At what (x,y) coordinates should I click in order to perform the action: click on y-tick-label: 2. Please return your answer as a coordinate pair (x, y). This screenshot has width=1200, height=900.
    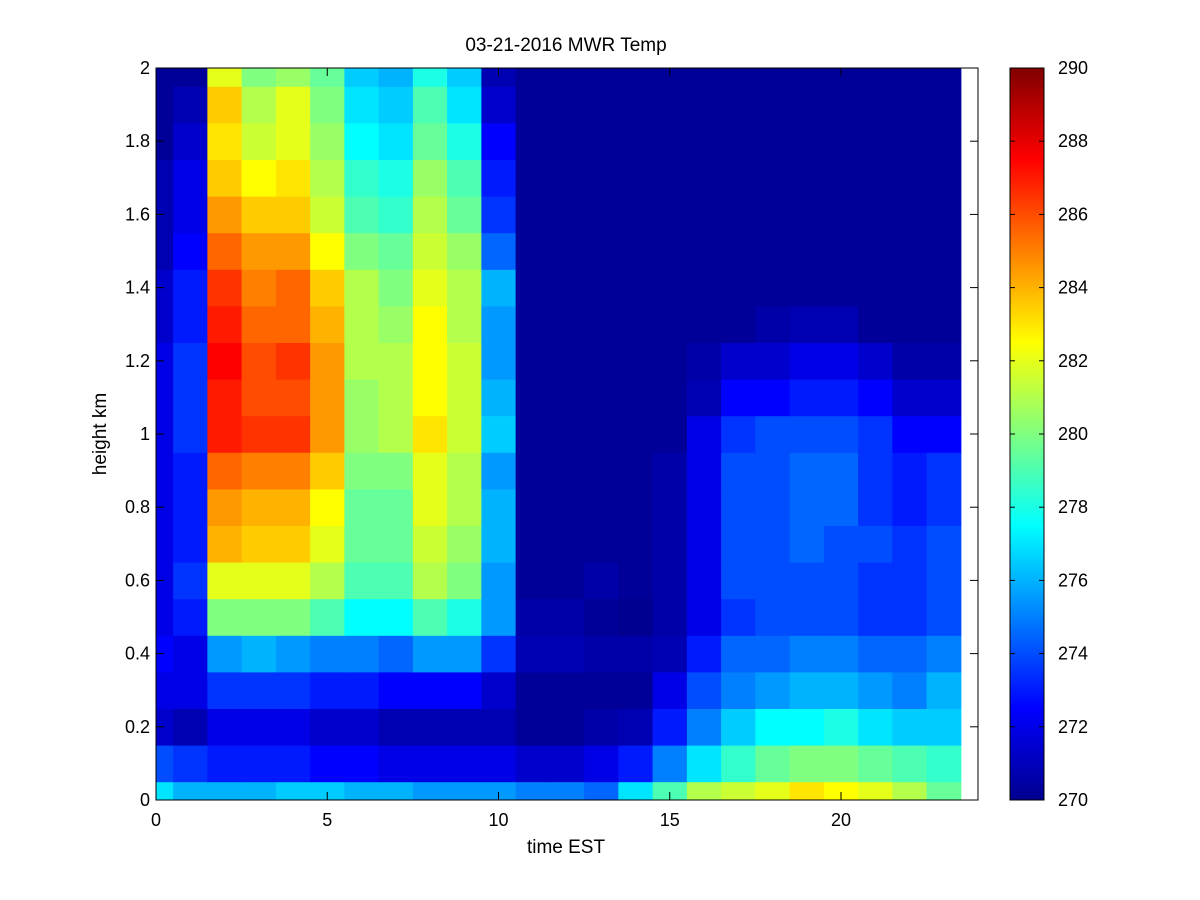
    Looking at the image, I should click on (145, 68).